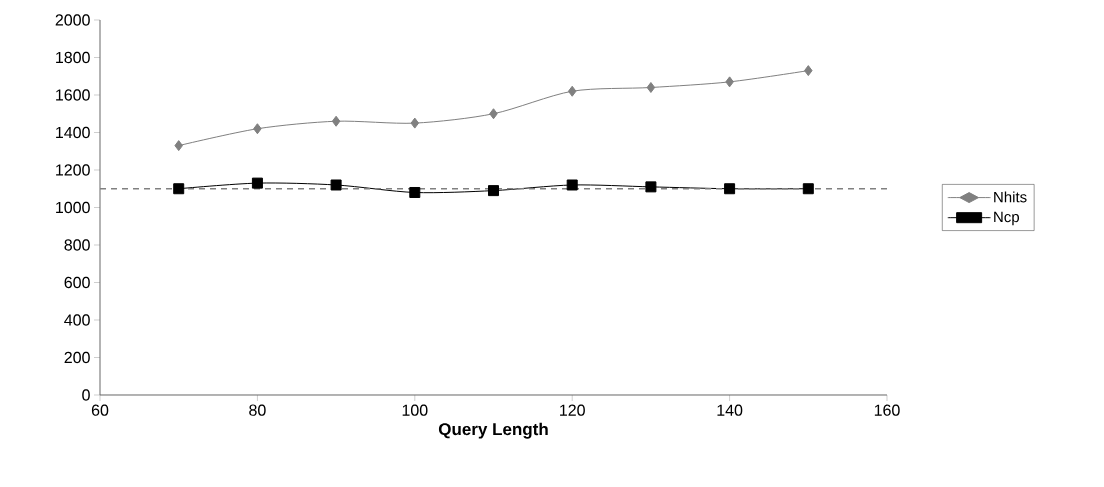 The width and height of the screenshot is (1104, 487). What do you see at coordinates (73, 132) in the screenshot?
I see `y-tick-label: 1400` at bounding box center [73, 132].